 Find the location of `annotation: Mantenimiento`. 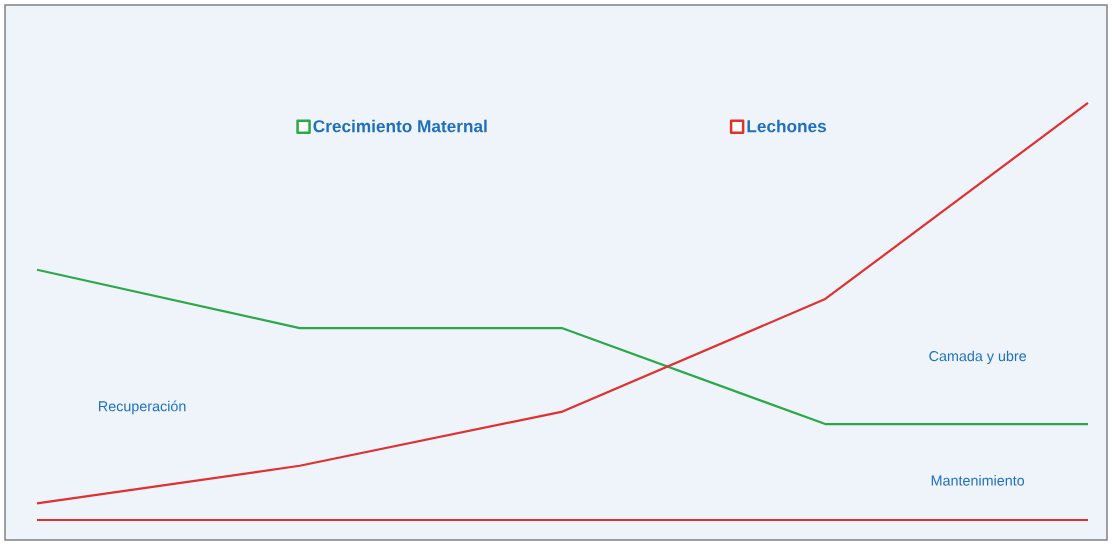

annotation: Mantenimiento is located at coordinates (978, 480).